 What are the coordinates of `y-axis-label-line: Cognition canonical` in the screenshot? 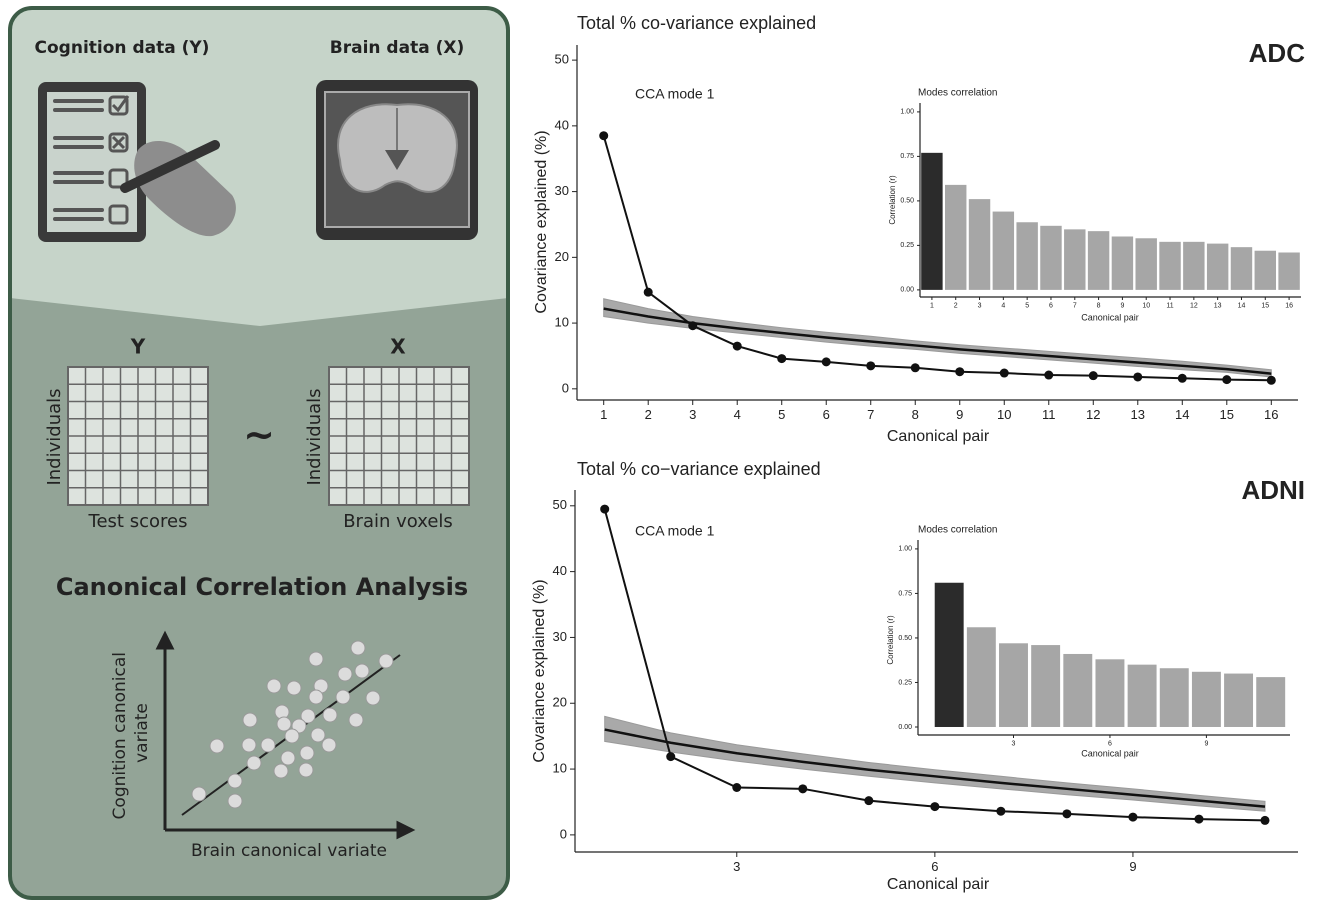 It's located at (120, 735).